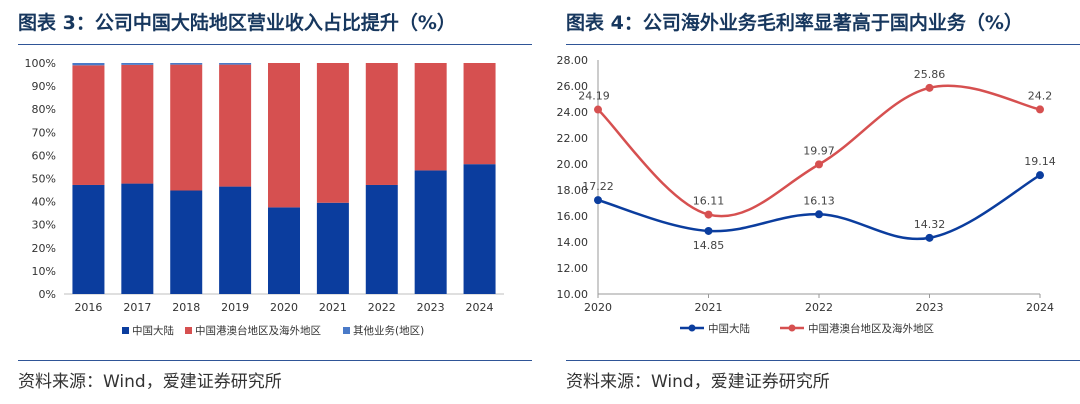 The image size is (1080, 404). Describe the element at coordinates (275, 44) in the screenshot. I see `left-title-divider` at that location.